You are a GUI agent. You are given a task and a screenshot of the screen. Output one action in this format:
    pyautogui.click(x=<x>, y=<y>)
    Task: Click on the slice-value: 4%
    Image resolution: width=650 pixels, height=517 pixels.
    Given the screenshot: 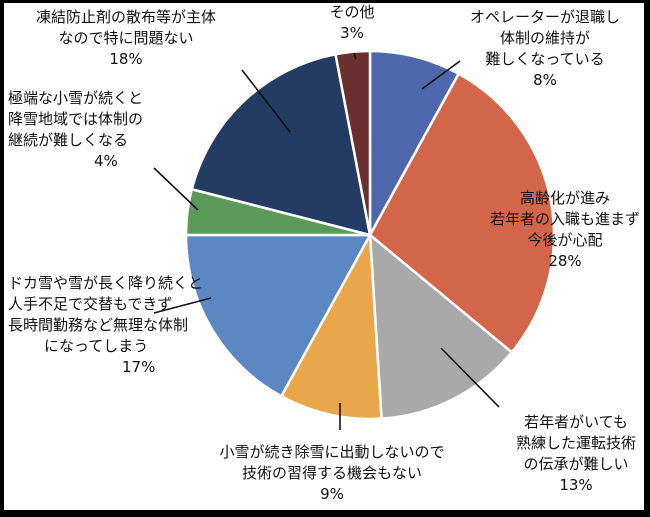 What is the action you would take?
    pyautogui.click(x=106, y=161)
    